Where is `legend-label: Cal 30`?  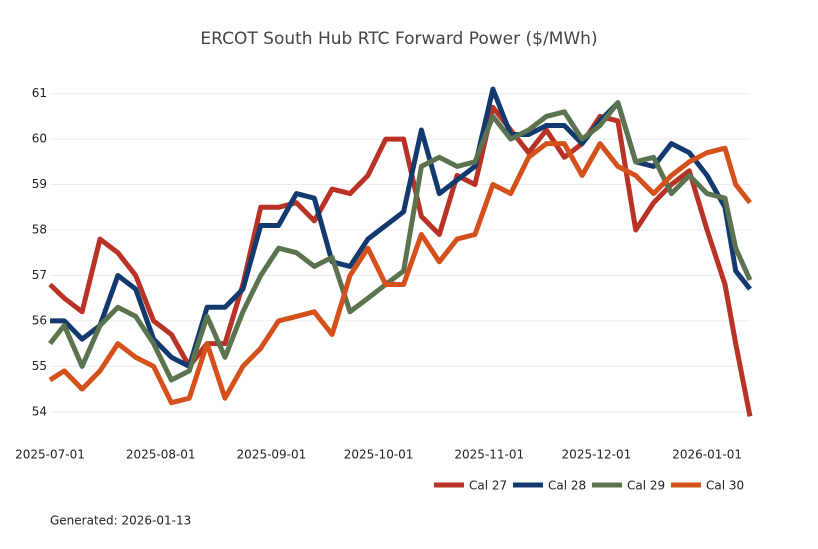
legend-label: Cal 30 is located at coordinates (725, 486).